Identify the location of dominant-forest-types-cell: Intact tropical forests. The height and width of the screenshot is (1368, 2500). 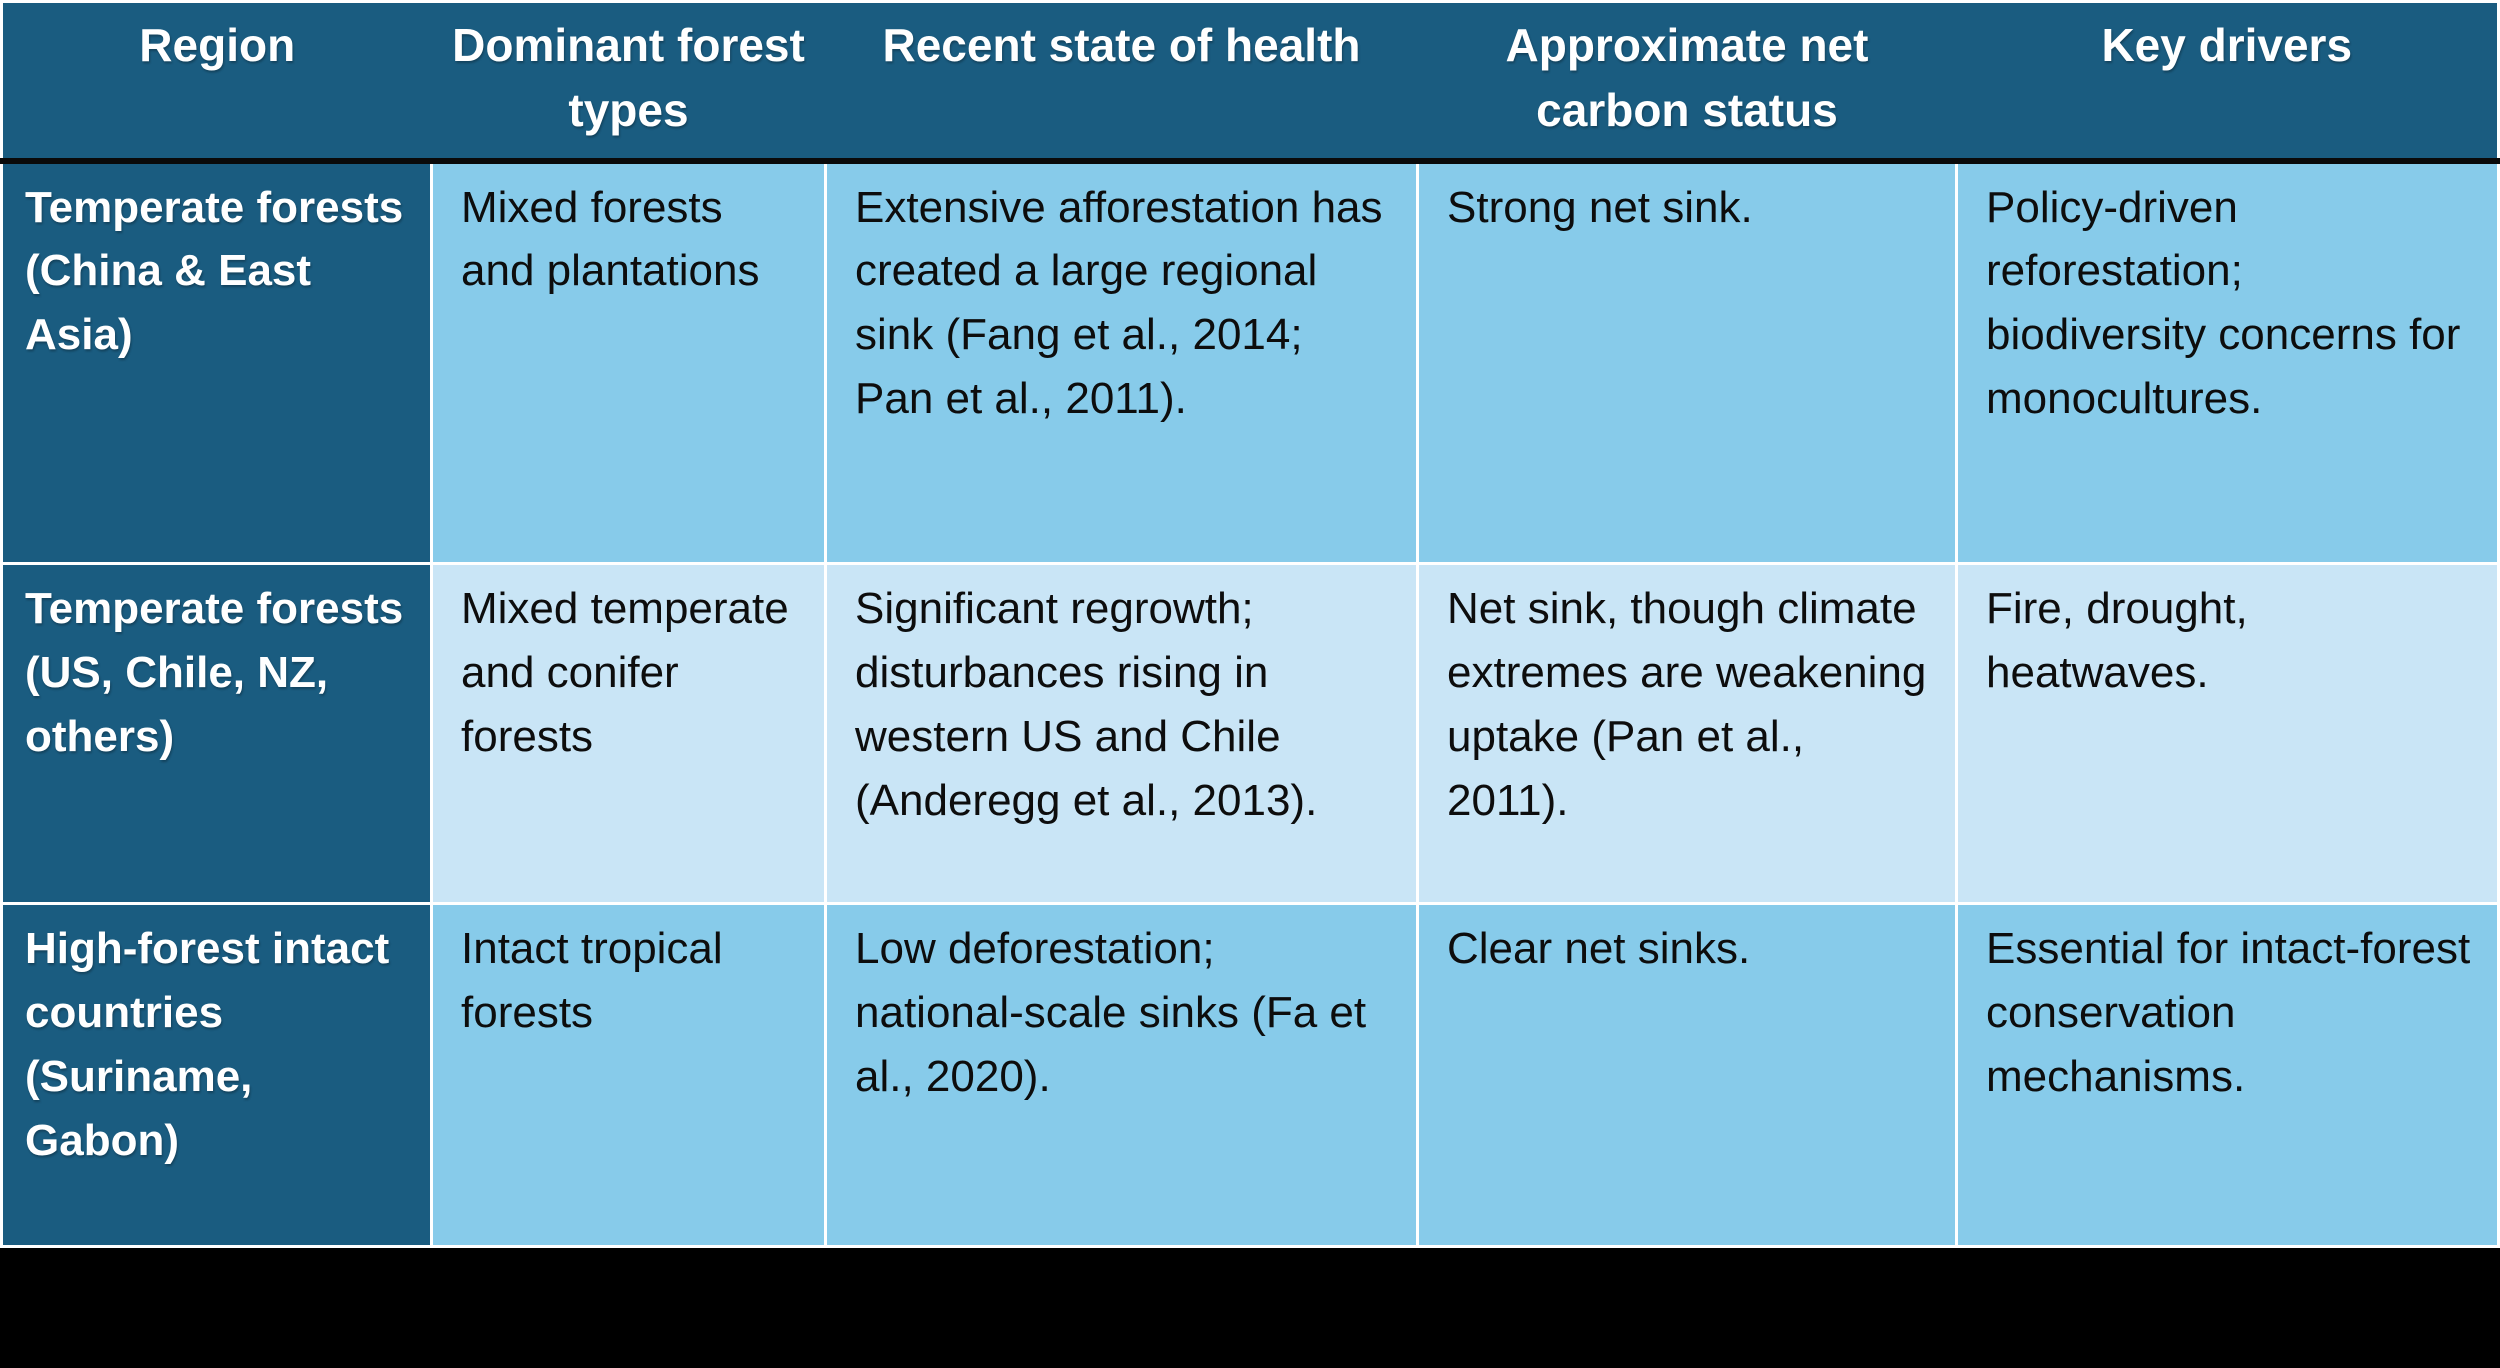
(628, 1075).